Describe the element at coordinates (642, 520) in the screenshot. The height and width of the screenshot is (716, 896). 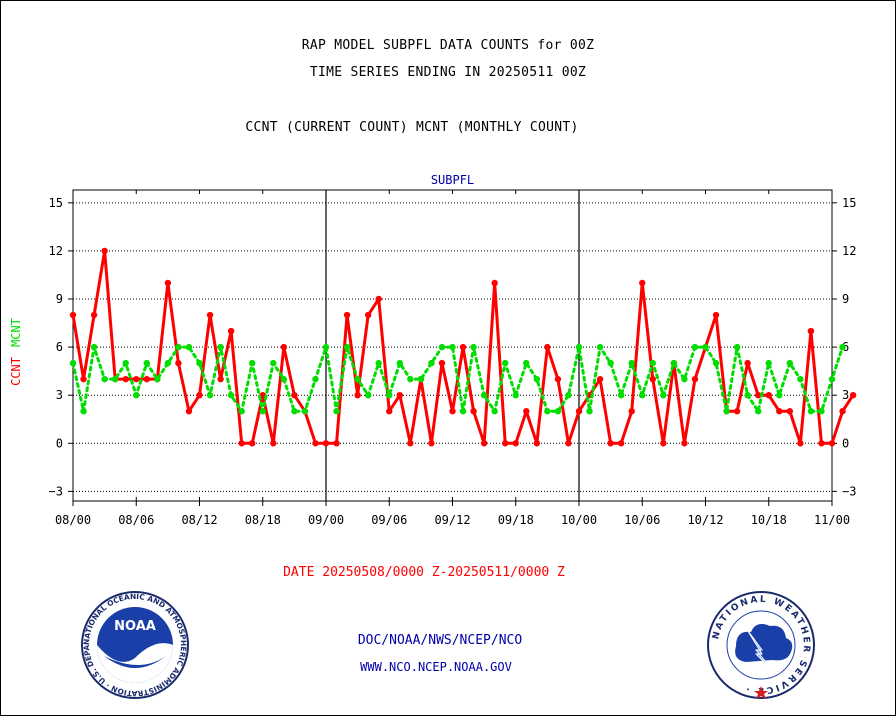
I see `x-tick-label: 10/06` at that location.